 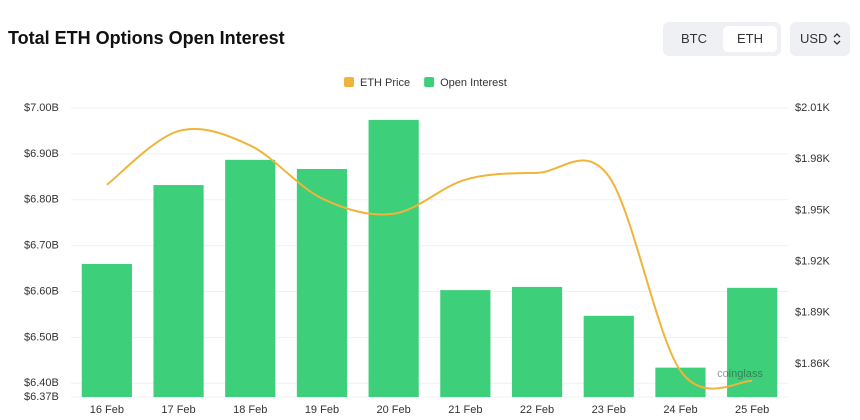 I want to click on y-tick-label: $6.80B, so click(x=41, y=200).